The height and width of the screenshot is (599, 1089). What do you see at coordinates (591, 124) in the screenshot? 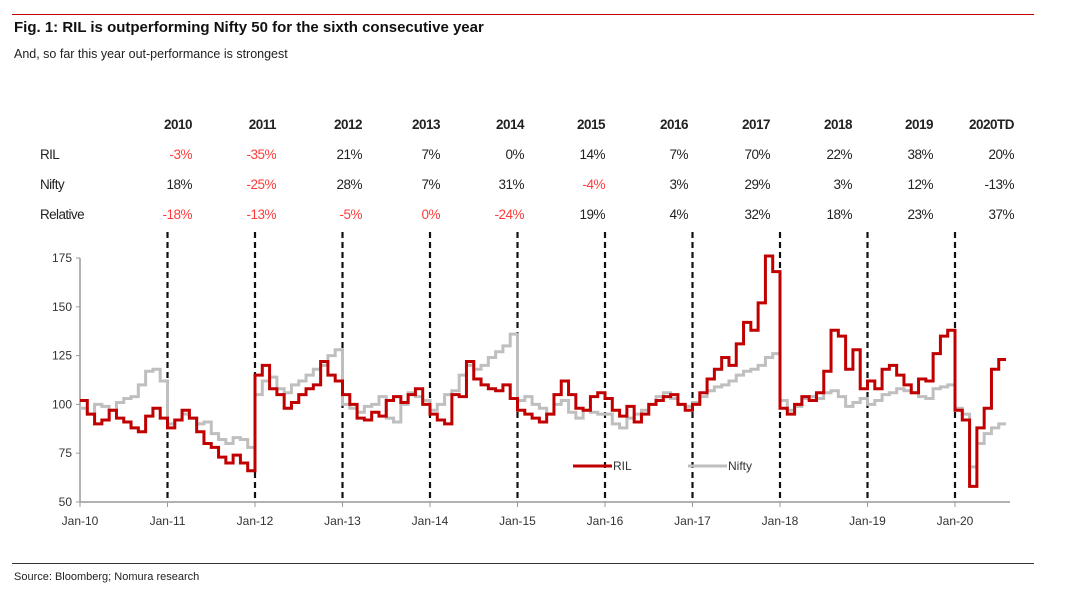
I see `column-header: 2015` at bounding box center [591, 124].